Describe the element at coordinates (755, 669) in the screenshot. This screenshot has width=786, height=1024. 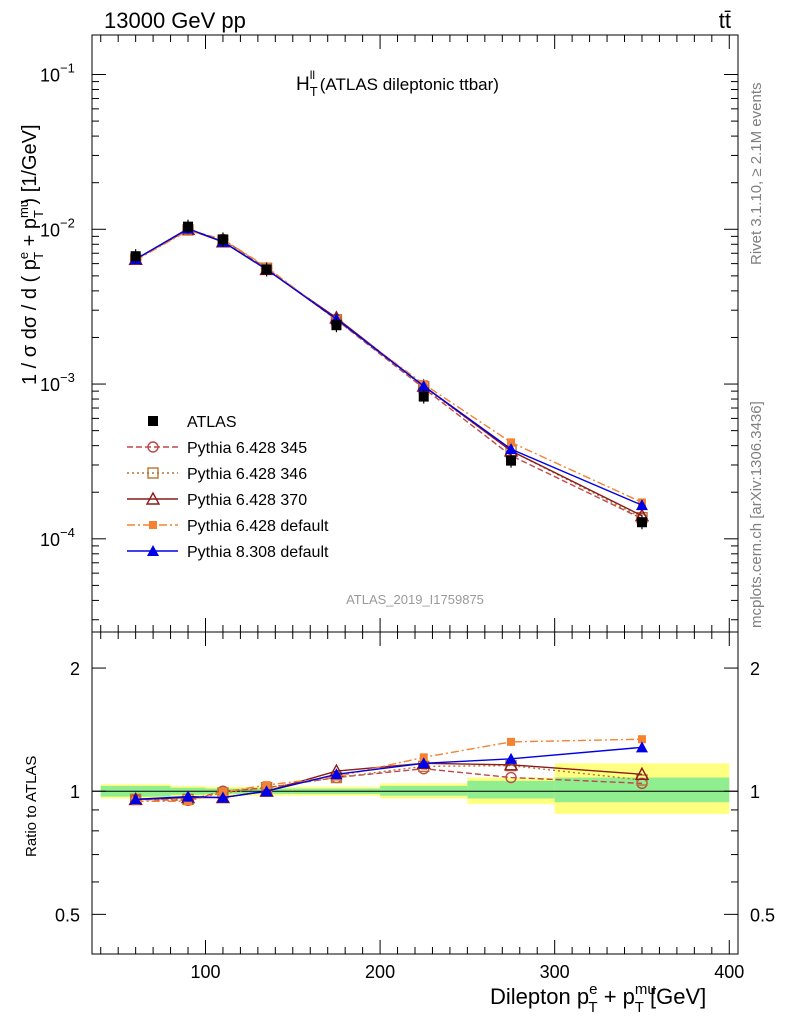
I see `ratio-y-tick-label-right: 2` at that location.